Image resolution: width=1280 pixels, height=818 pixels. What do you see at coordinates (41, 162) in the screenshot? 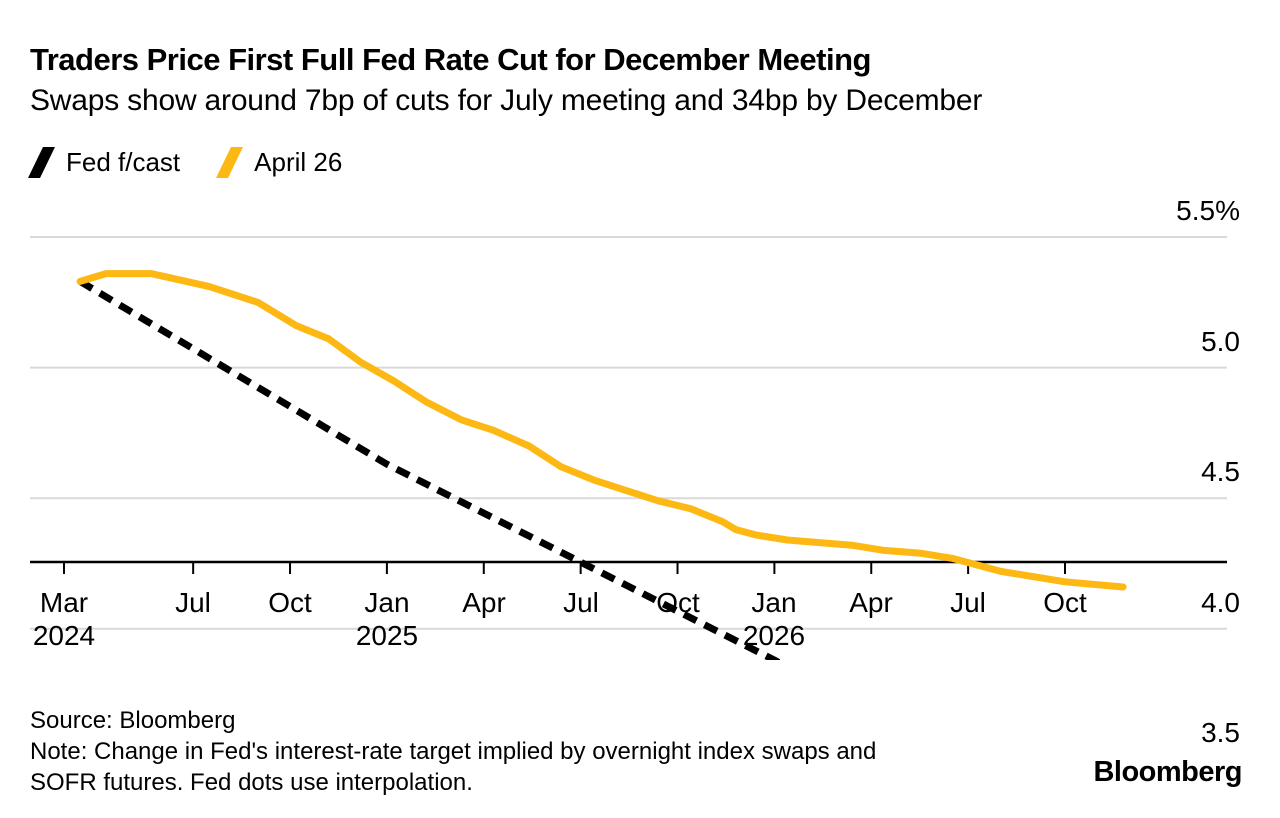
I see `fed-fcast-slash-icon` at bounding box center [41, 162].